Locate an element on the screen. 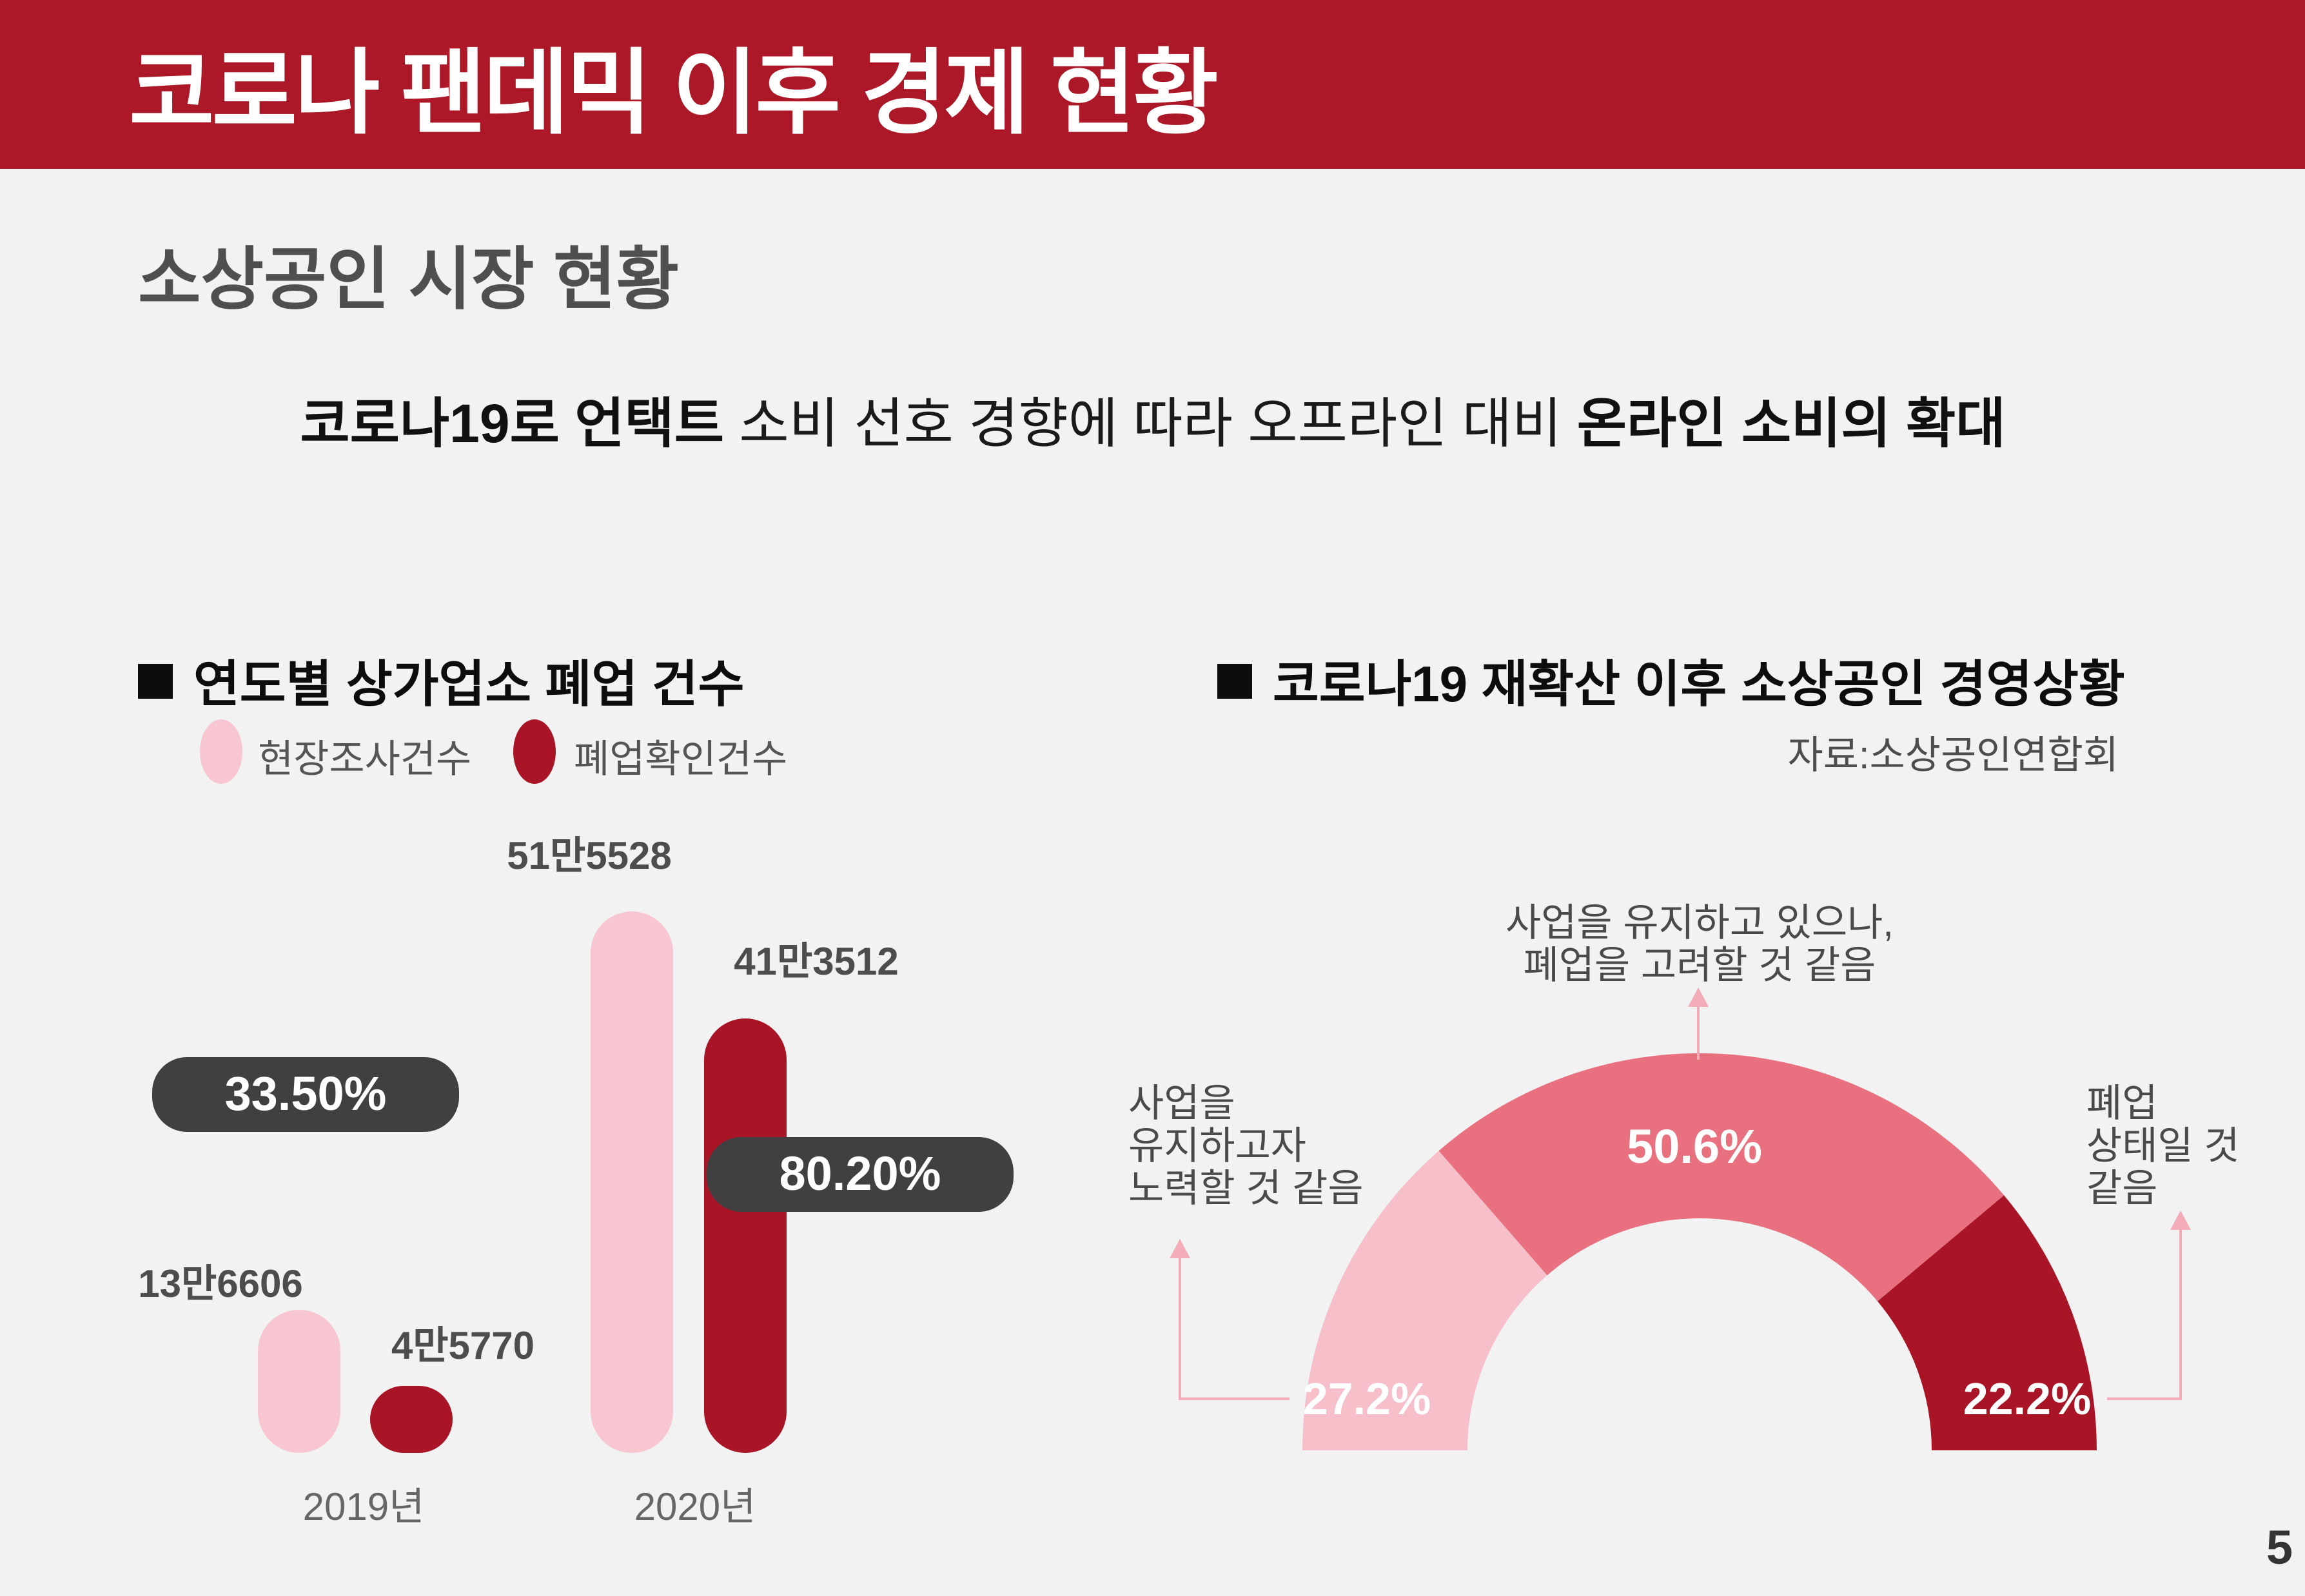  right-chart-title: 코로나19 재확산 이후 소상공인 경영상황 is located at coordinates (1671, 681).